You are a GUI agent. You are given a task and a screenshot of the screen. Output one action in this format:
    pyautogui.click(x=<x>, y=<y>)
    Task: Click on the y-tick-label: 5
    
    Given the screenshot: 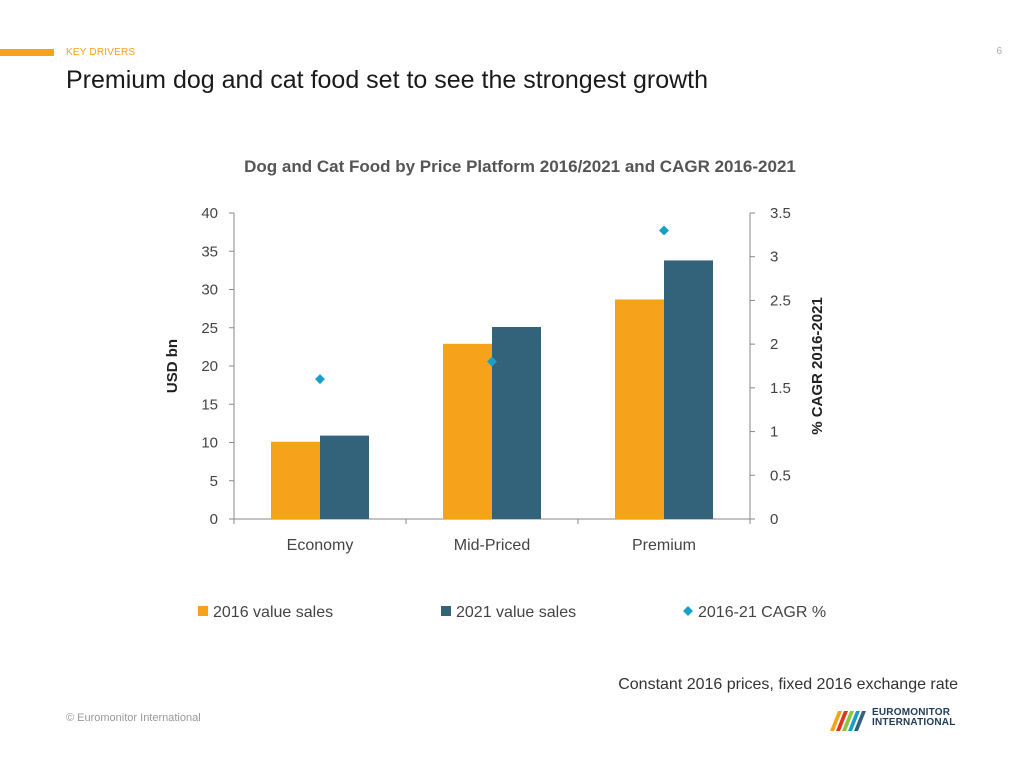 What is the action you would take?
    pyautogui.click(x=214, y=481)
    